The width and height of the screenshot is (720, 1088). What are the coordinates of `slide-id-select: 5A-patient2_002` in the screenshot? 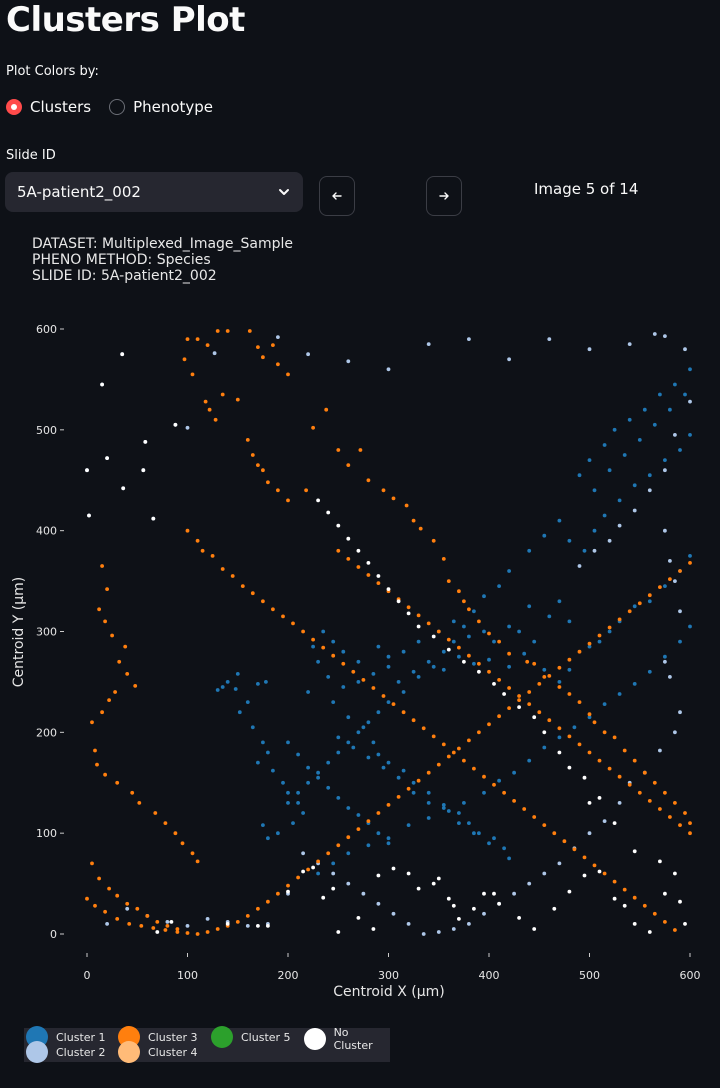 It's located at (154, 192).